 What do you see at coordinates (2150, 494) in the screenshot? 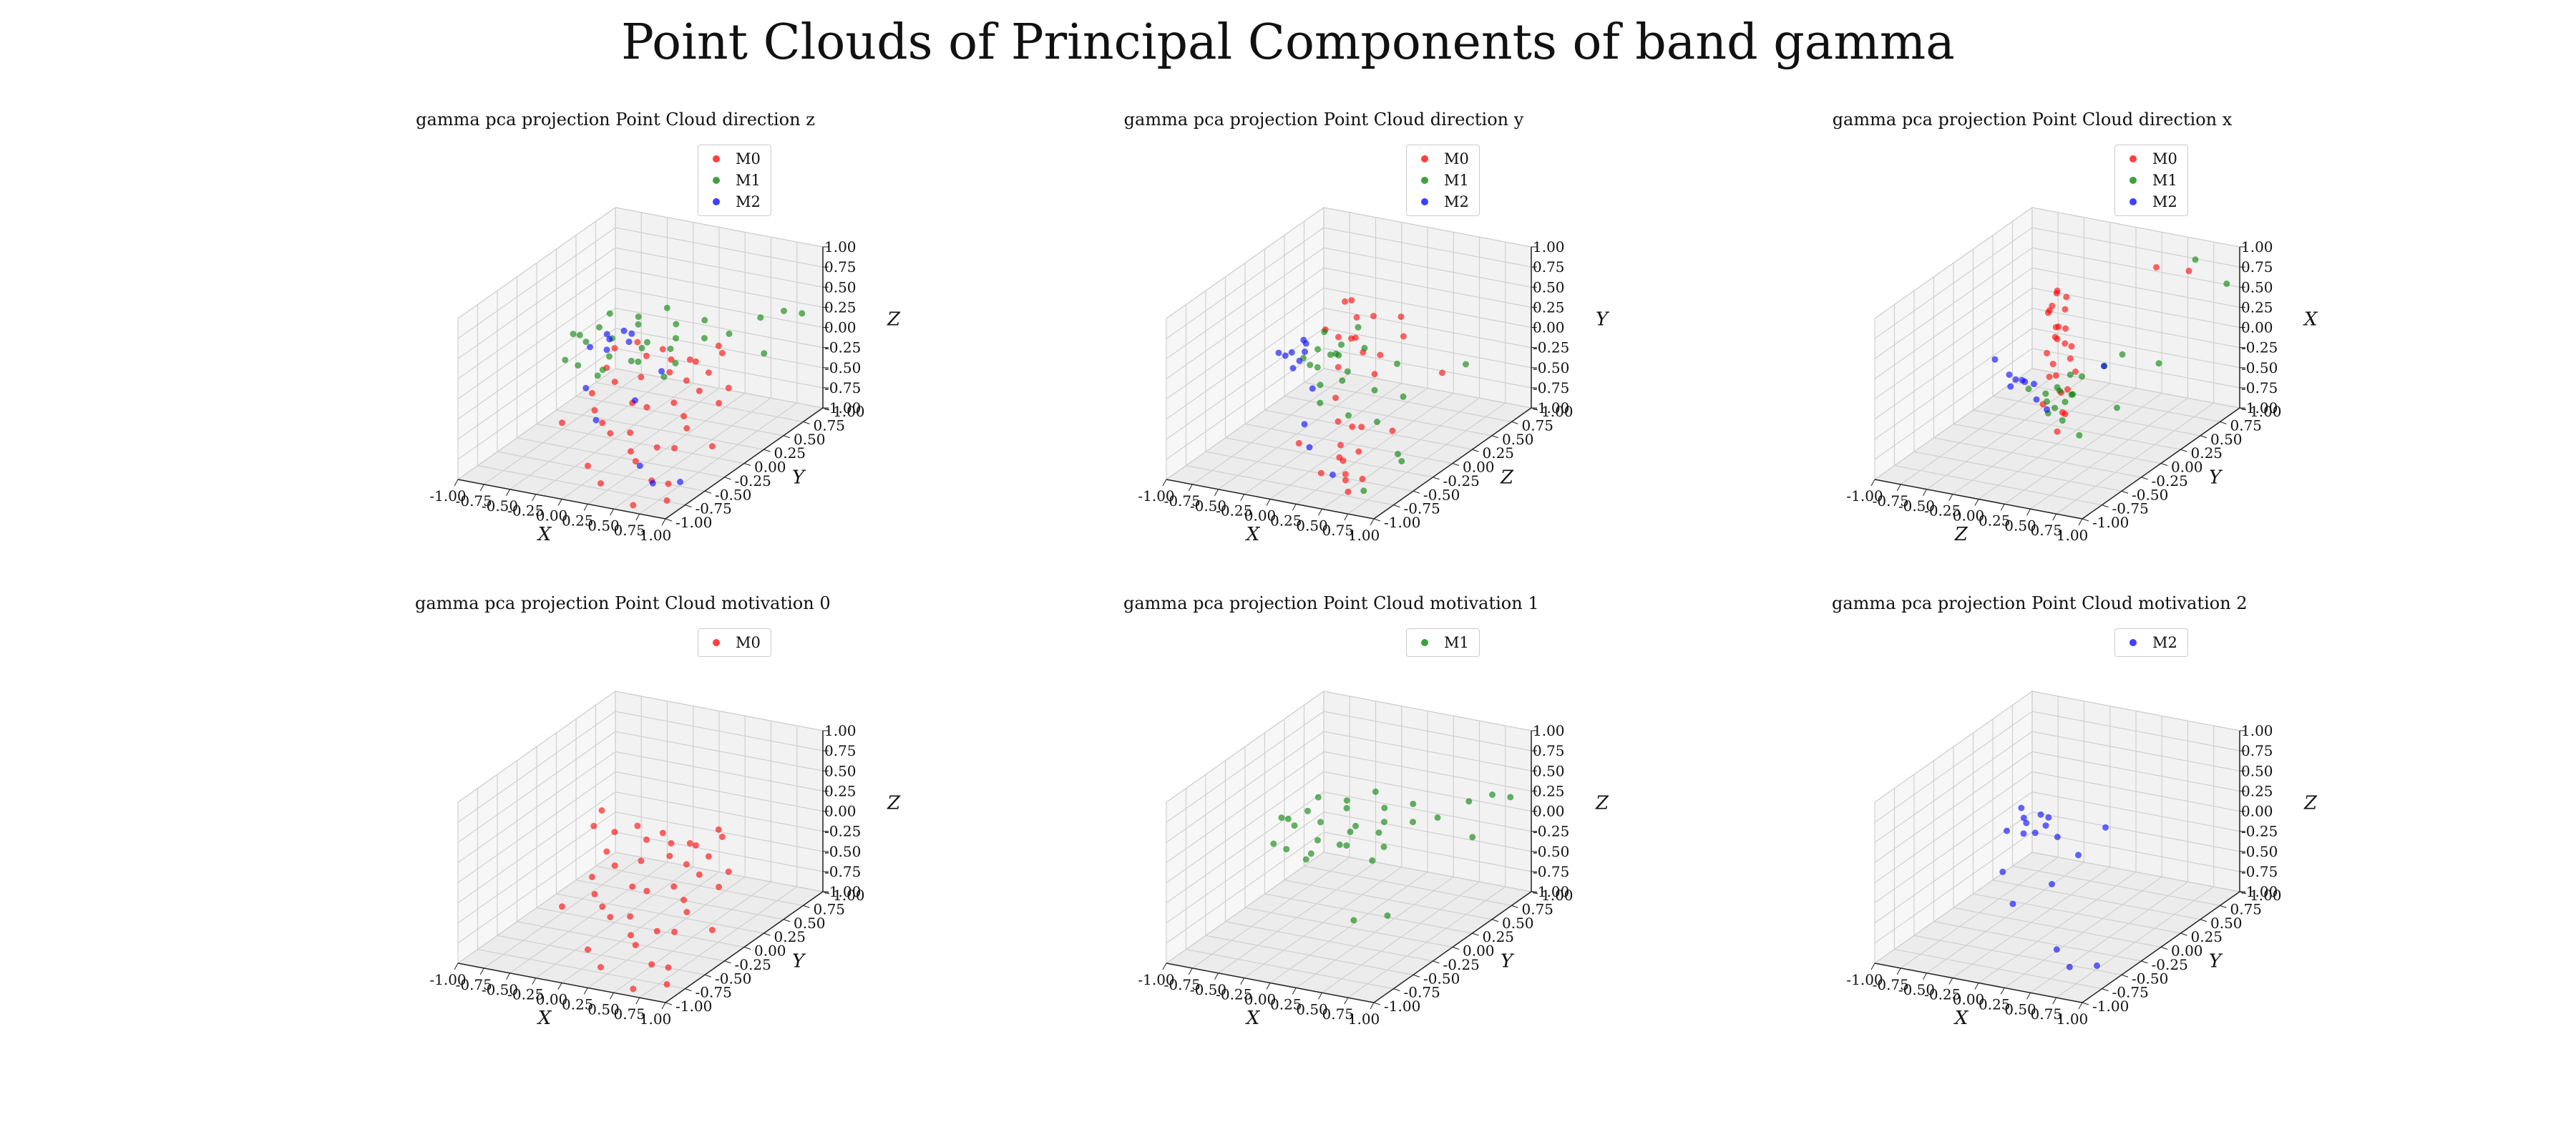
I see `y-tick-label: -0.50` at bounding box center [2150, 494].